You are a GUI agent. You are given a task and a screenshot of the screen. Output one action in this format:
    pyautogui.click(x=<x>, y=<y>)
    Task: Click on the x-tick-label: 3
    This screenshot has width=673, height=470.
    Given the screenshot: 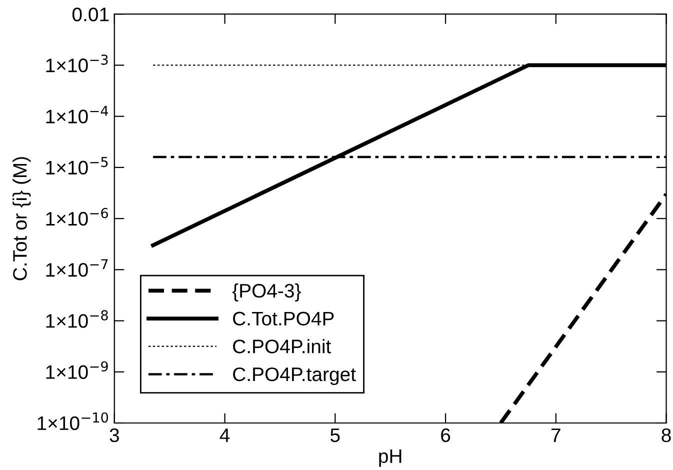 What is the action you would take?
    pyautogui.click(x=114, y=435)
    